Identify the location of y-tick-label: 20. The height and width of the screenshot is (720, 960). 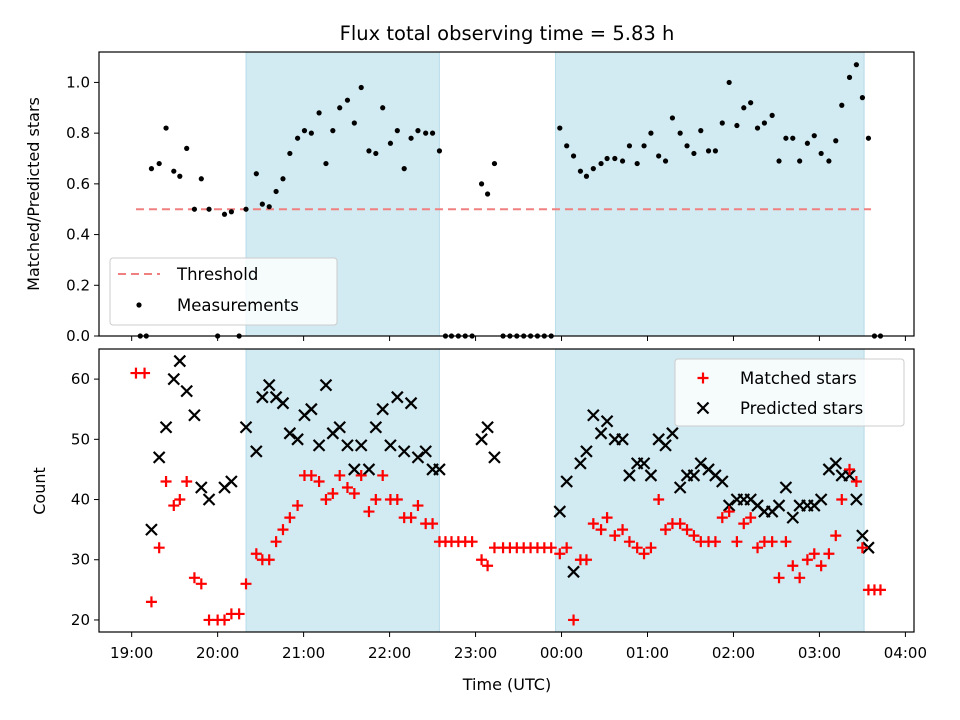
(80, 620).